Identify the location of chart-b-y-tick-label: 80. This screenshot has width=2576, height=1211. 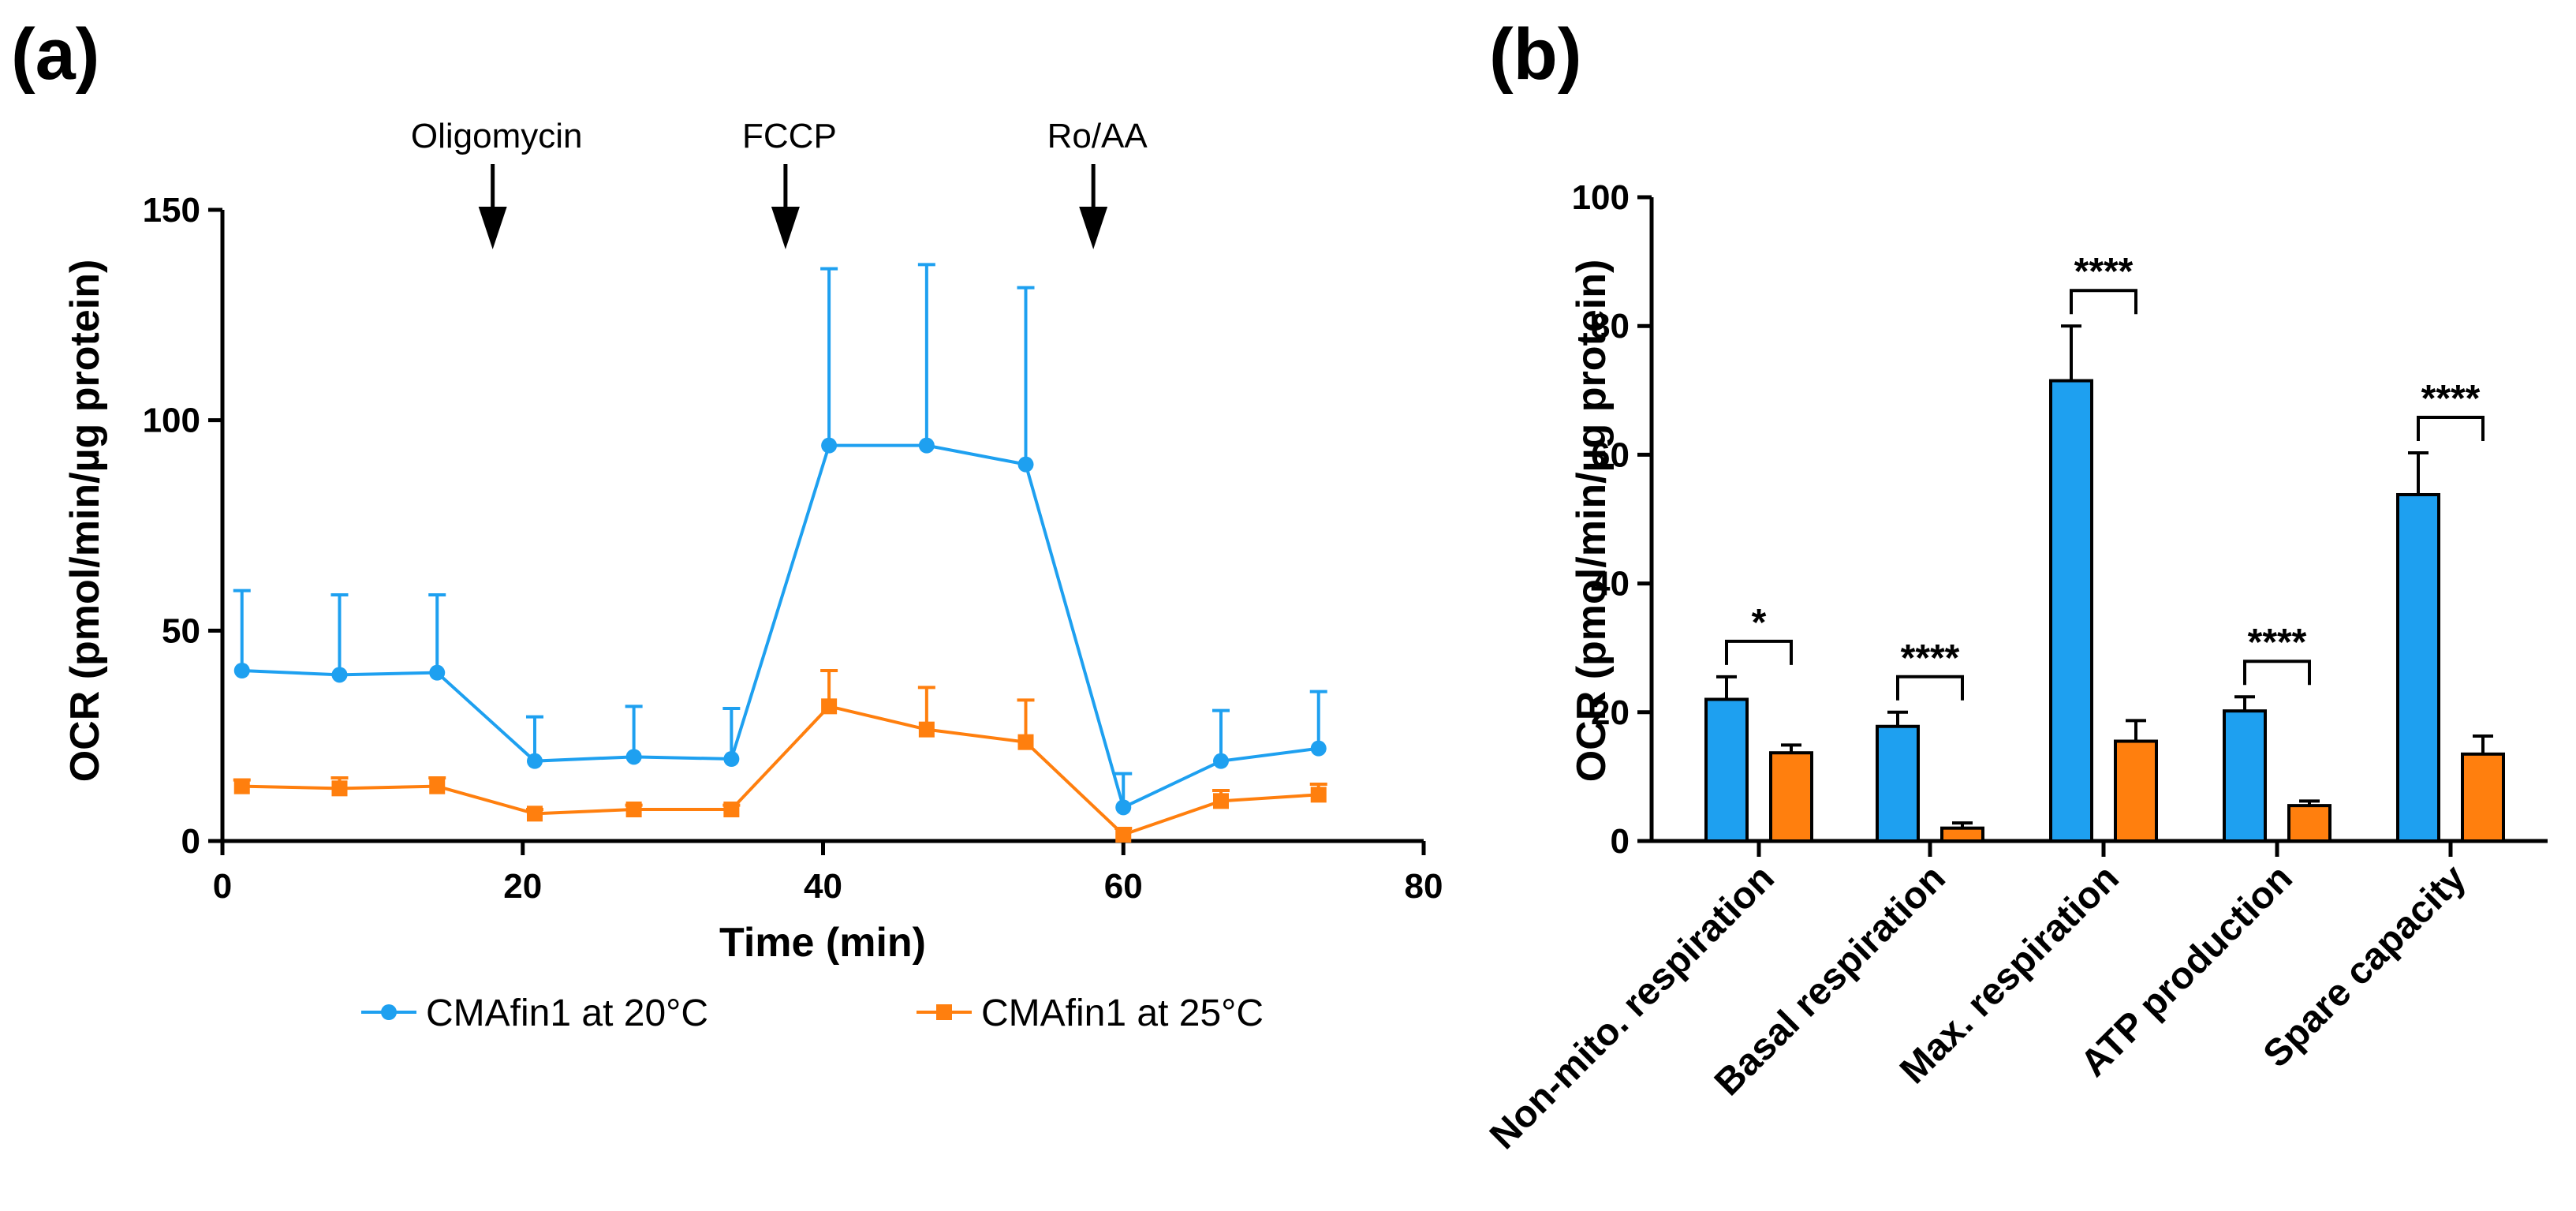
(1610, 326).